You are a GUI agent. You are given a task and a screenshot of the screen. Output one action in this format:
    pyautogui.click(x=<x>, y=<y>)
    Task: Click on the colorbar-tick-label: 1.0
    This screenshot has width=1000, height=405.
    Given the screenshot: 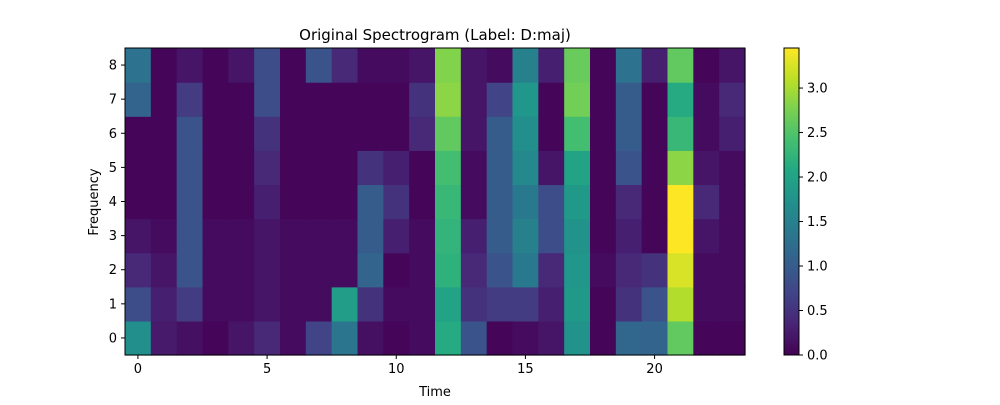 What is the action you would take?
    pyautogui.click(x=817, y=267)
    